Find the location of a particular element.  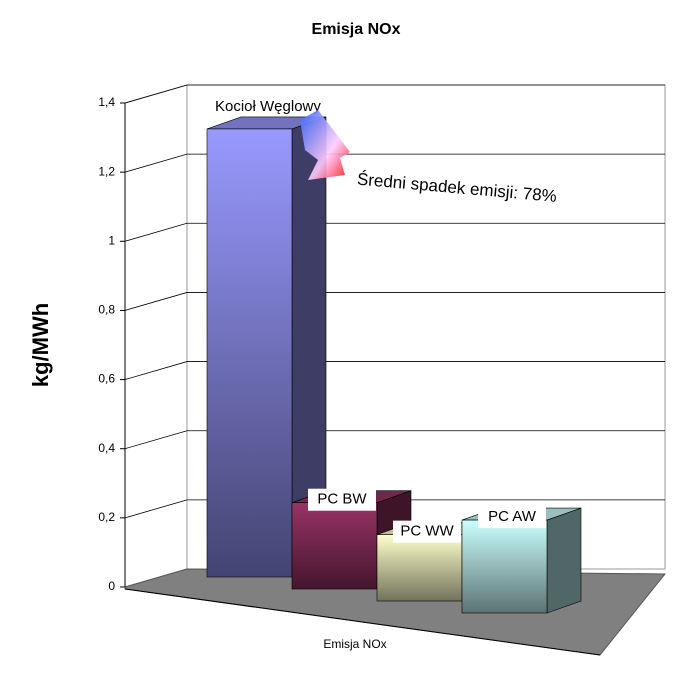

y-tick-label: 1,2 is located at coordinates (106, 171).